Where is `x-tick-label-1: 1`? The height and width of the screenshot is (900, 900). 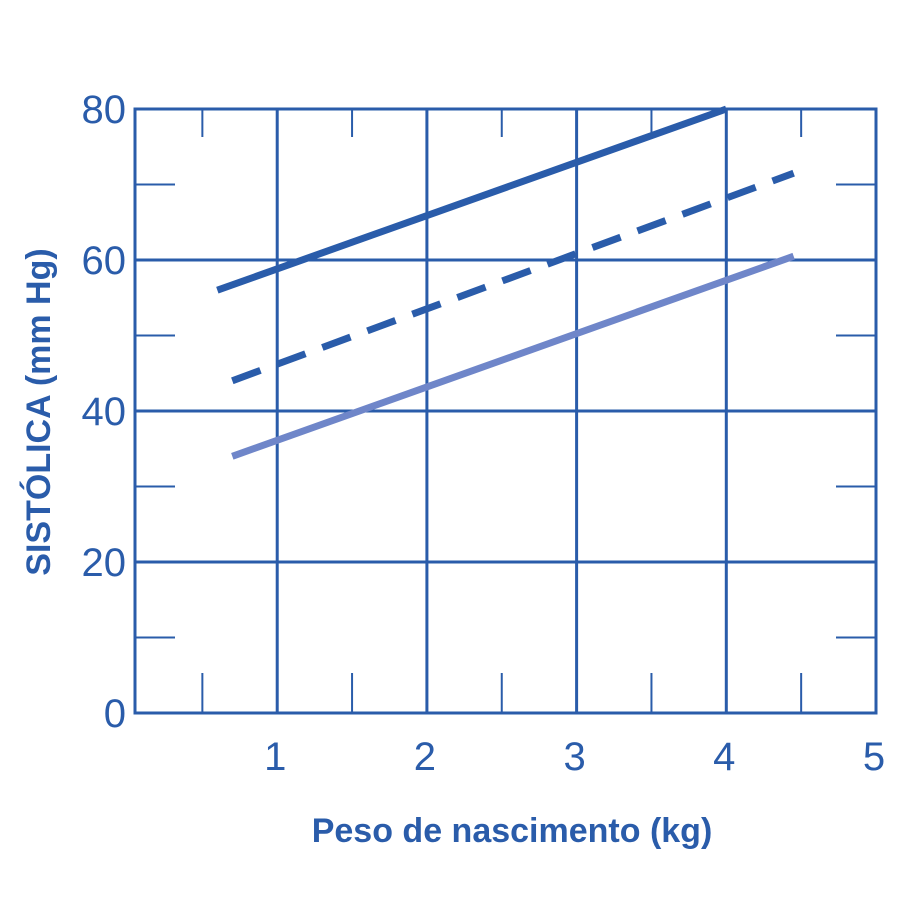
x-tick-label-1: 1 is located at coordinates (275, 757).